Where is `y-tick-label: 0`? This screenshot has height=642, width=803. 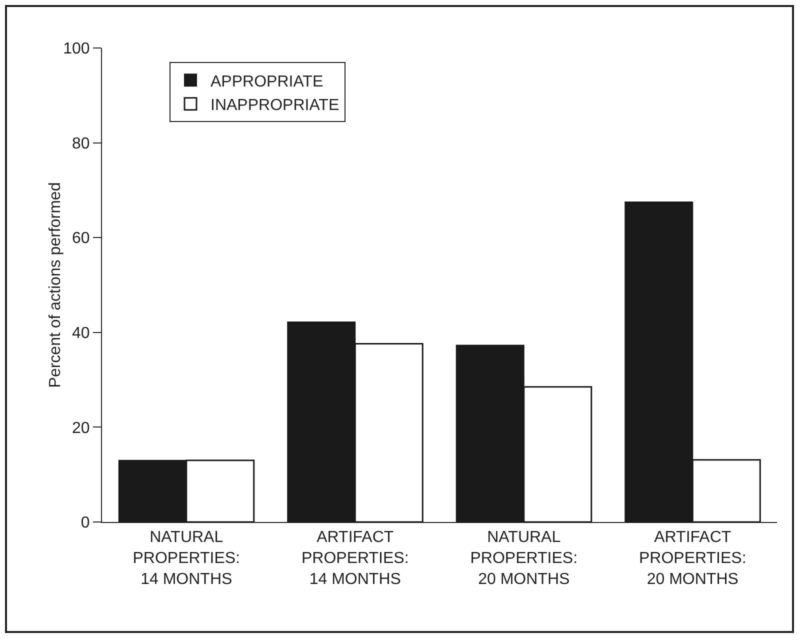
y-tick-label: 0 is located at coordinates (85, 523).